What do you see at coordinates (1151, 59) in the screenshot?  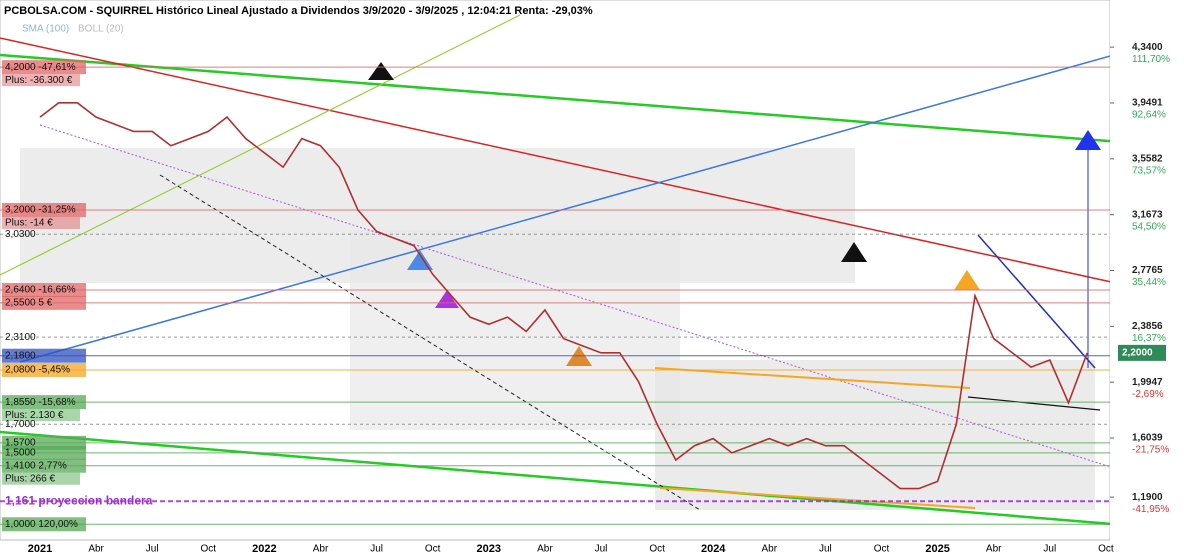 I see `y-tick-change: 111,70%` at bounding box center [1151, 59].